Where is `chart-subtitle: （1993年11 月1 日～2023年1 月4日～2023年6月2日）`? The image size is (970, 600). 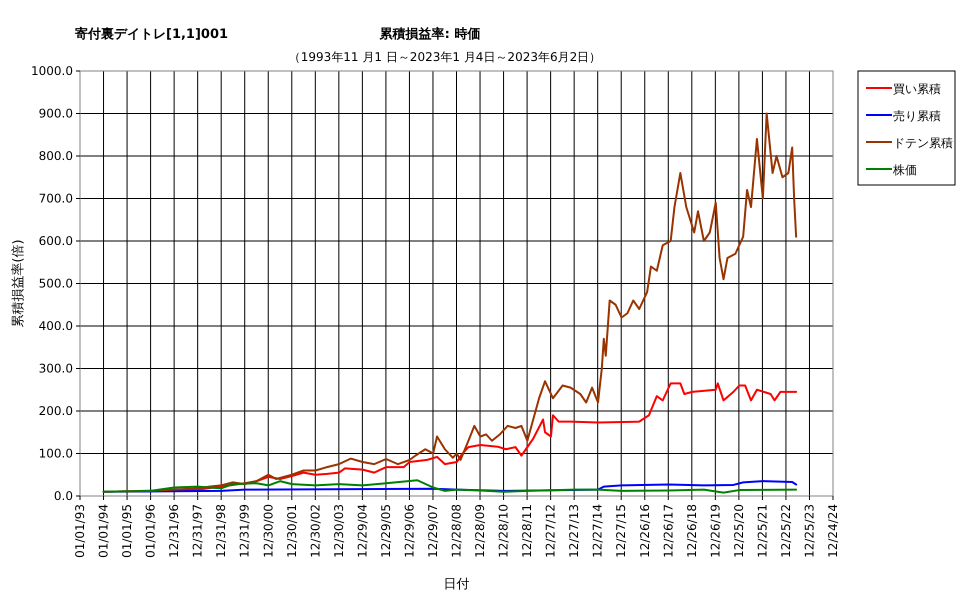 chart-subtitle: （1993年11 月1 日～2023年1 月4日～2023年6月2日） is located at coordinates (445, 57).